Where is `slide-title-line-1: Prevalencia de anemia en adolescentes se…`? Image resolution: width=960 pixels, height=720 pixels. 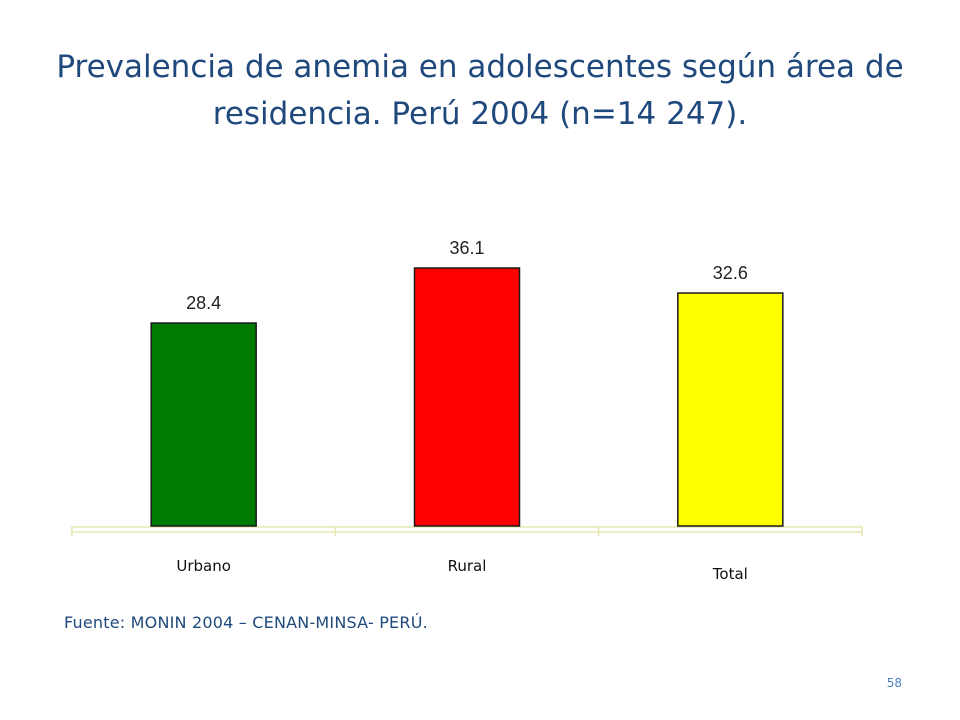 slide-title-line-1: Prevalencia de anemia en adolescentes se… is located at coordinates (480, 67).